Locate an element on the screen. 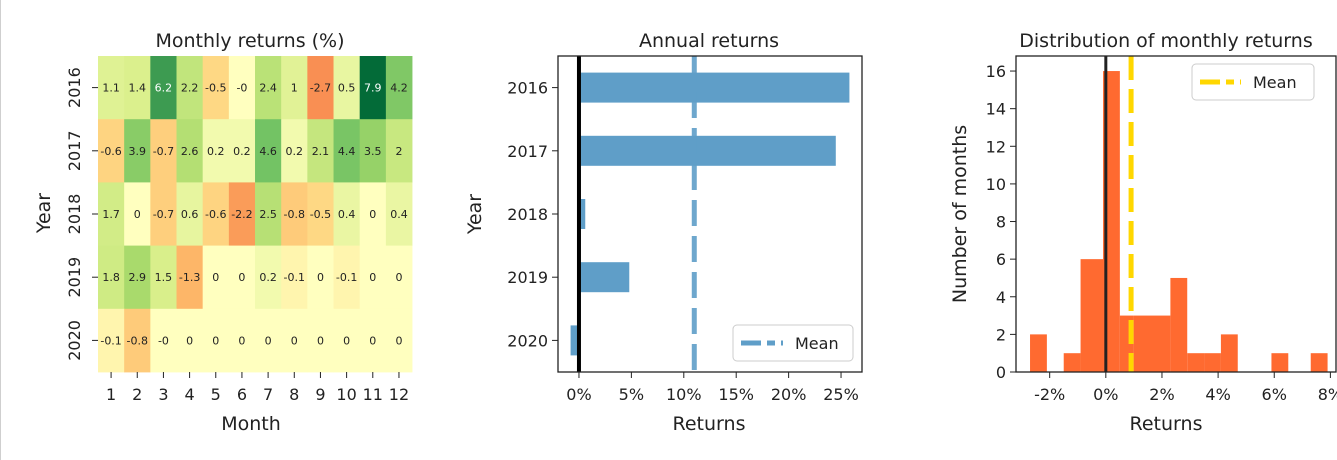 Image resolution: width=1337 pixels, height=460 pixels. distribution-x-tick-label: 4% is located at coordinates (1217, 394).